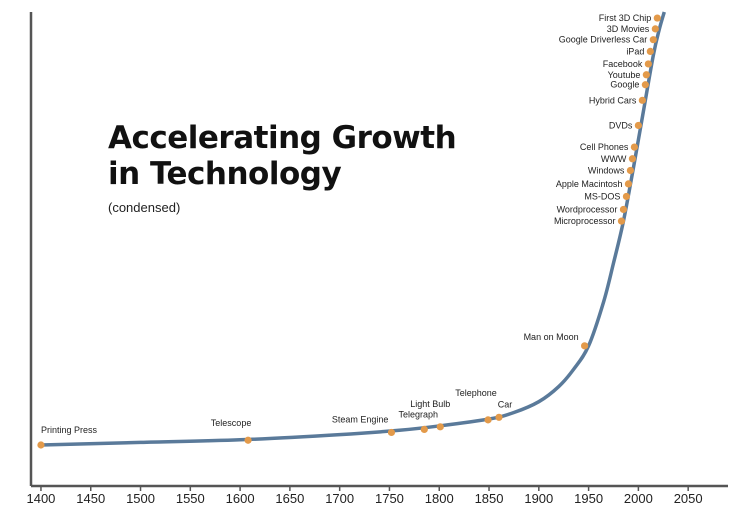  What do you see at coordinates (476, 393) in the screenshot?
I see `event-label: Telephone` at bounding box center [476, 393].